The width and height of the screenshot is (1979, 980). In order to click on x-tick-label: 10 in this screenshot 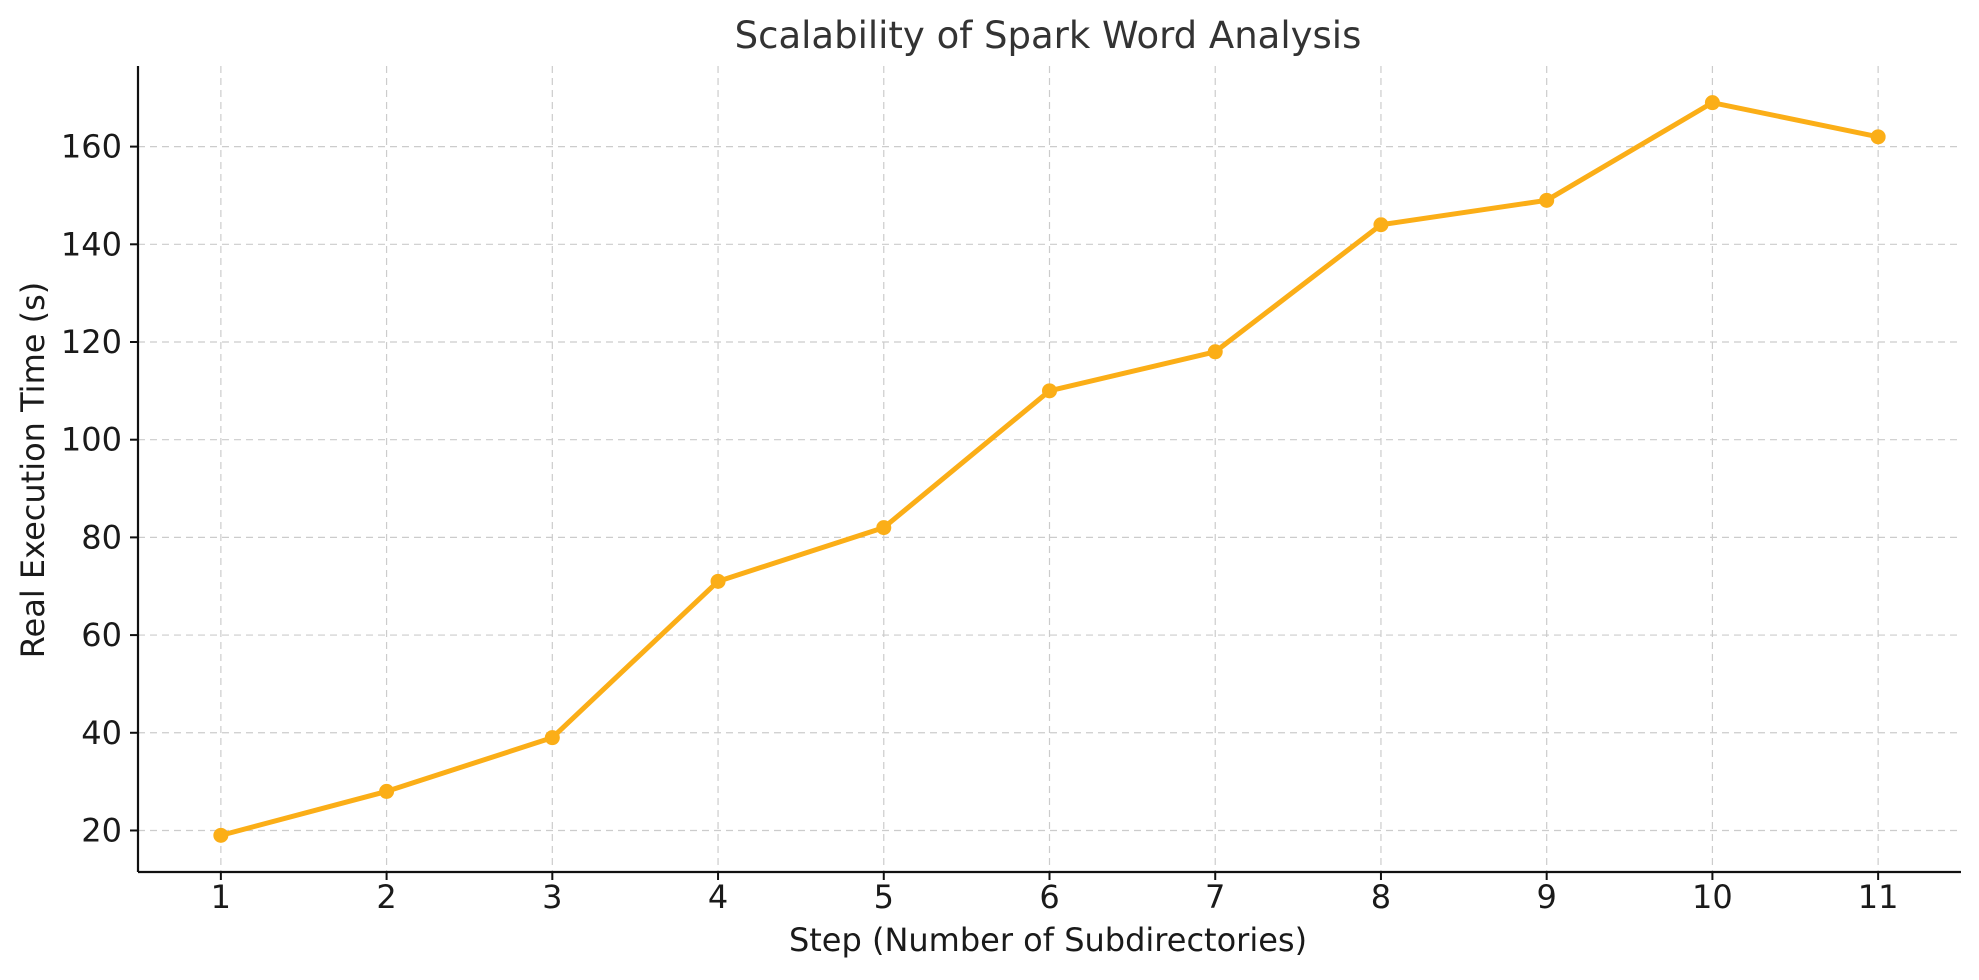, I will do `click(1712, 897)`.